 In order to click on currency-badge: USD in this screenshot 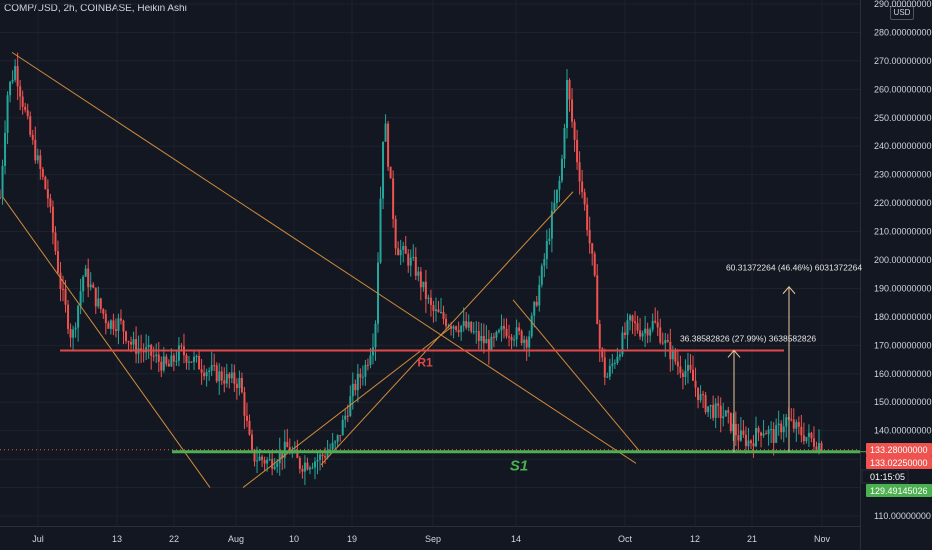, I will do `click(902, 13)`.